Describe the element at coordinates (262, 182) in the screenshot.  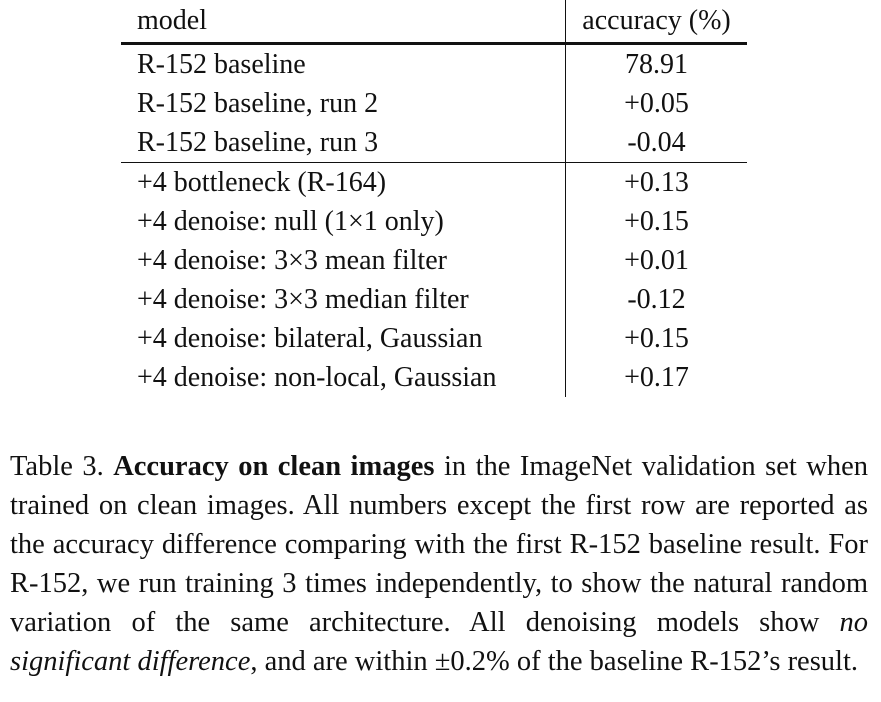
I see `cell-model: +4 bottleneck (R-164)` at that location.